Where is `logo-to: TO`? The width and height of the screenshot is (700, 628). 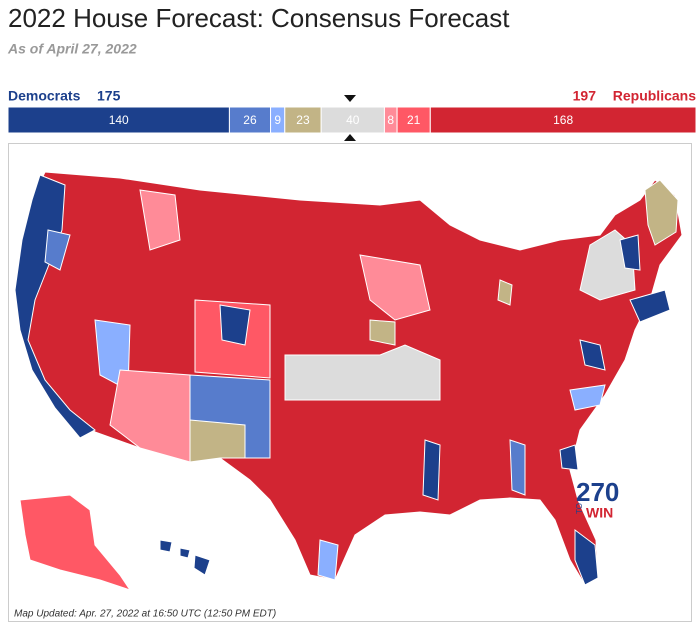 logo-to: TO is located at coordinates (579, 508).